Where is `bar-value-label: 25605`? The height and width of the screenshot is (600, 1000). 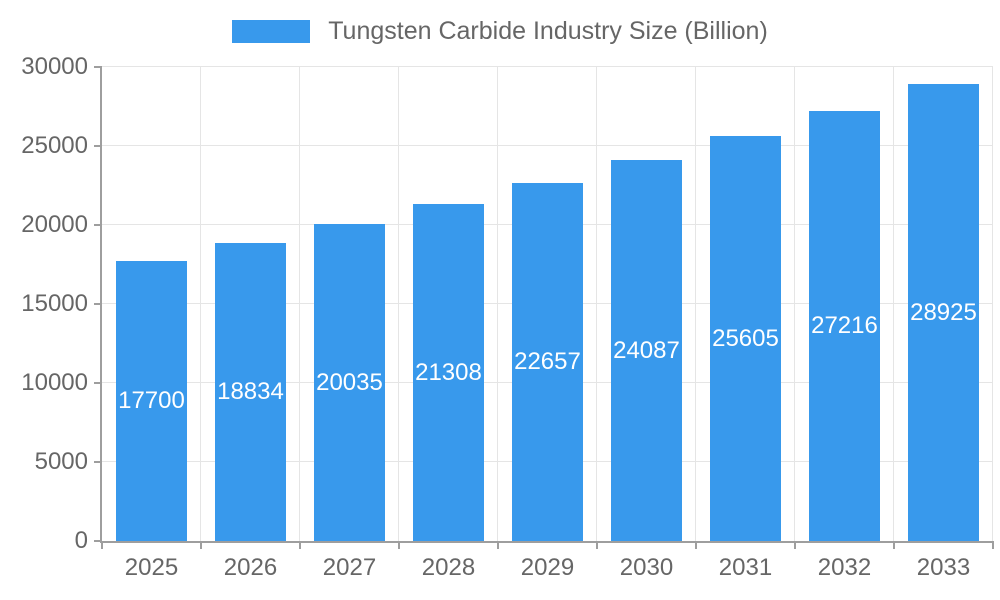
bar-value-label: 25605 is located at coordinates (745, 338).